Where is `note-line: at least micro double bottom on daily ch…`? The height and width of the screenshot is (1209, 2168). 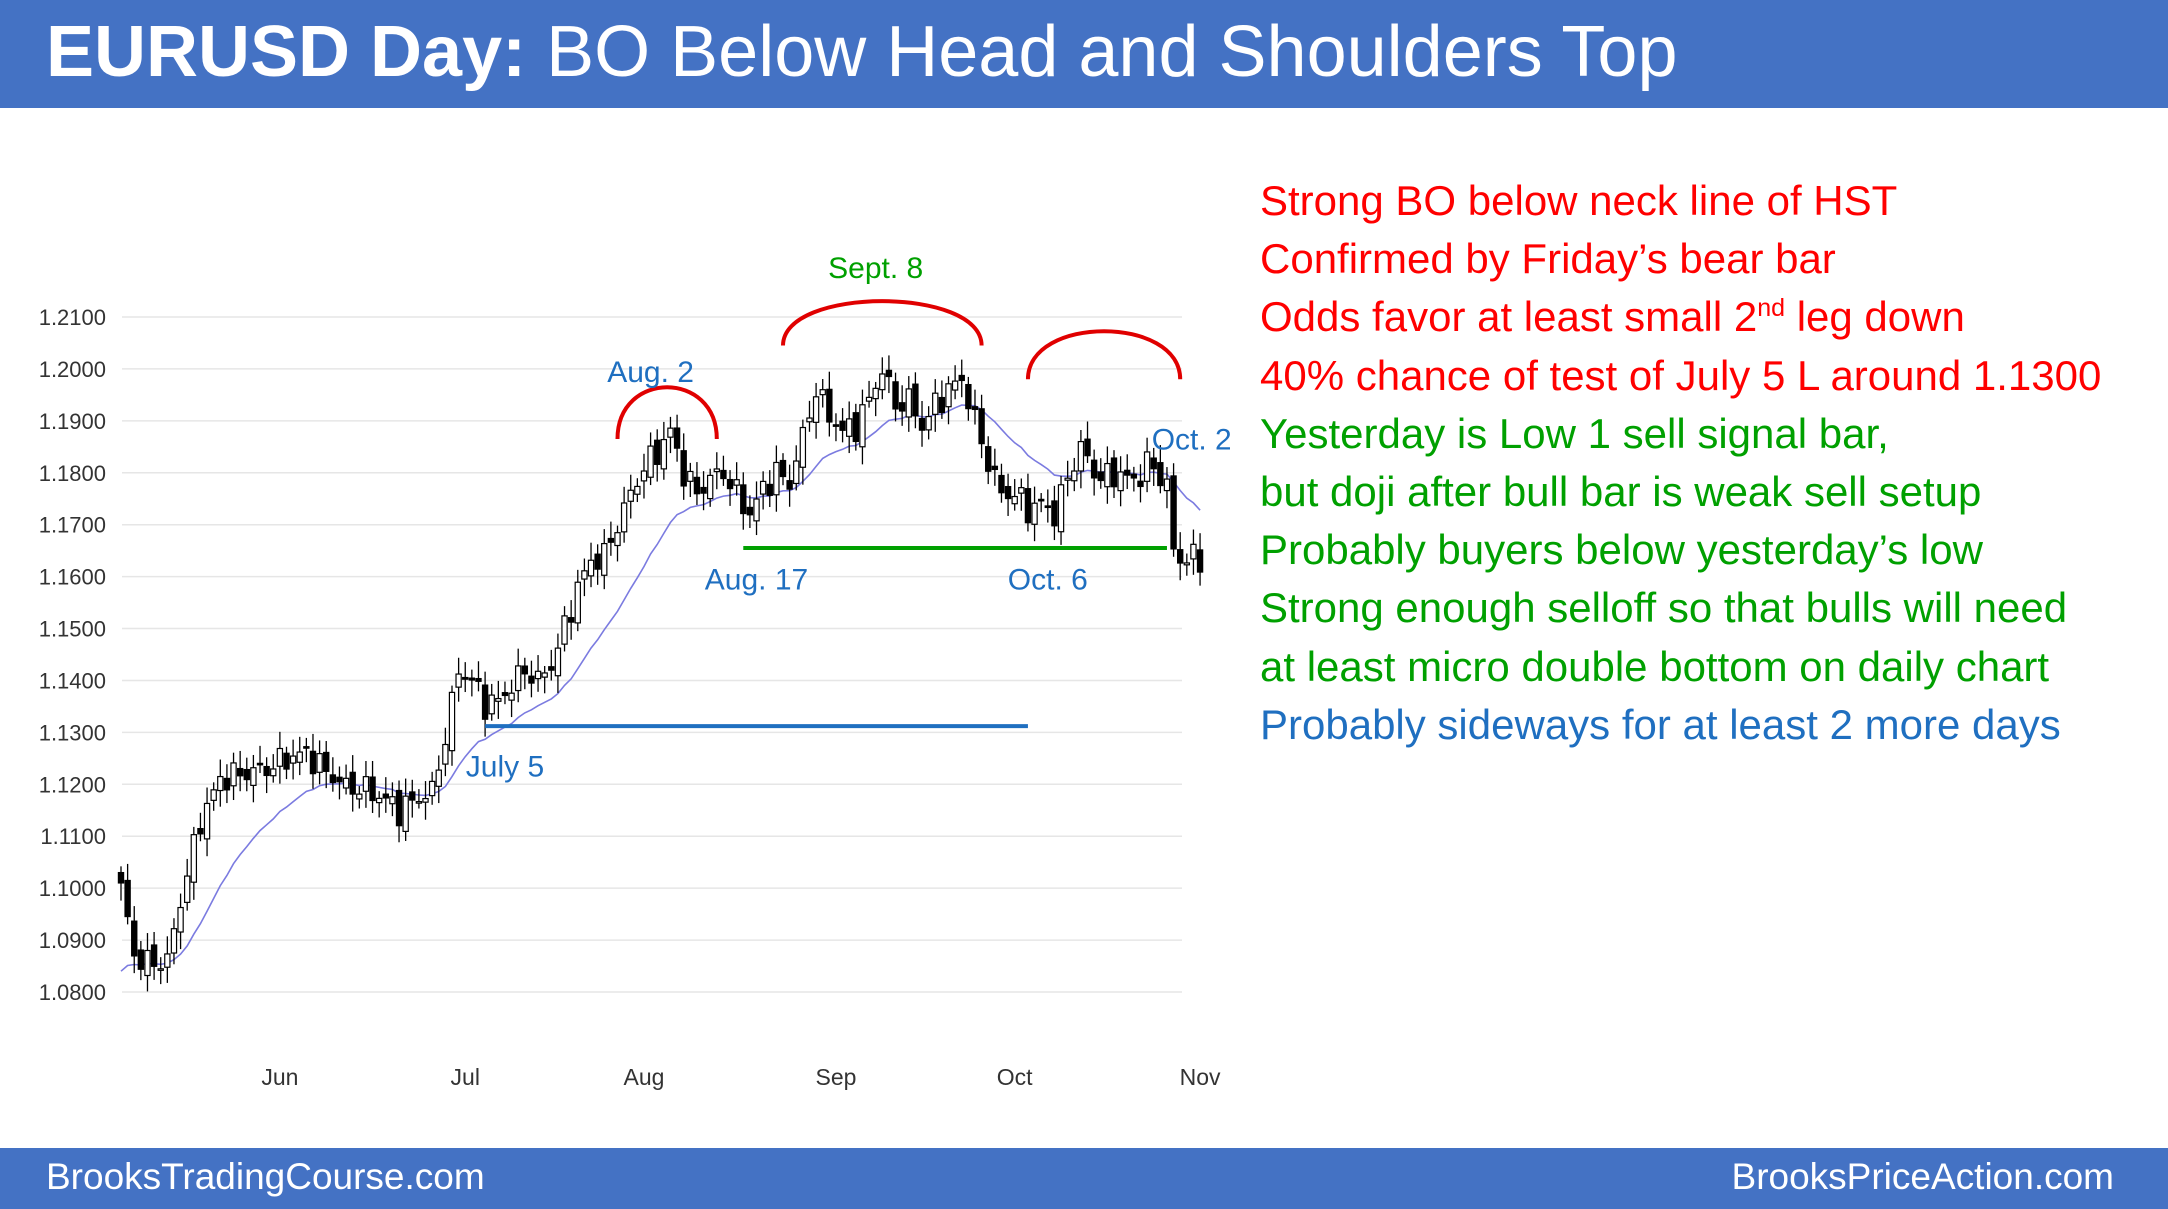 note-line: at least micro double bottom on daily ch… is located at coordinates (1655, 666).